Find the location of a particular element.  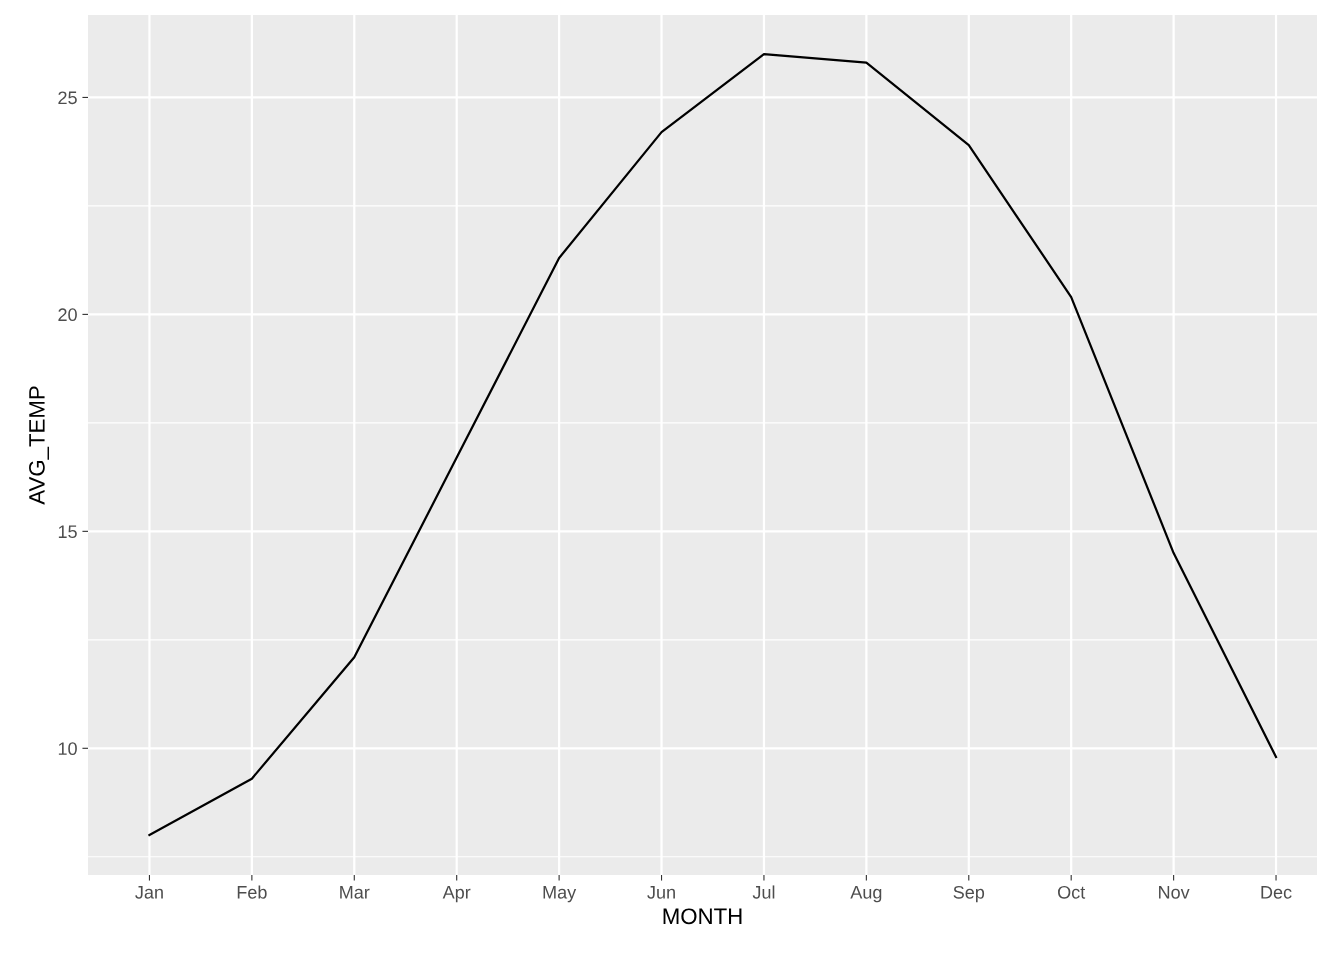

x-tick-label: Sep is located at coordinates (969, 894).